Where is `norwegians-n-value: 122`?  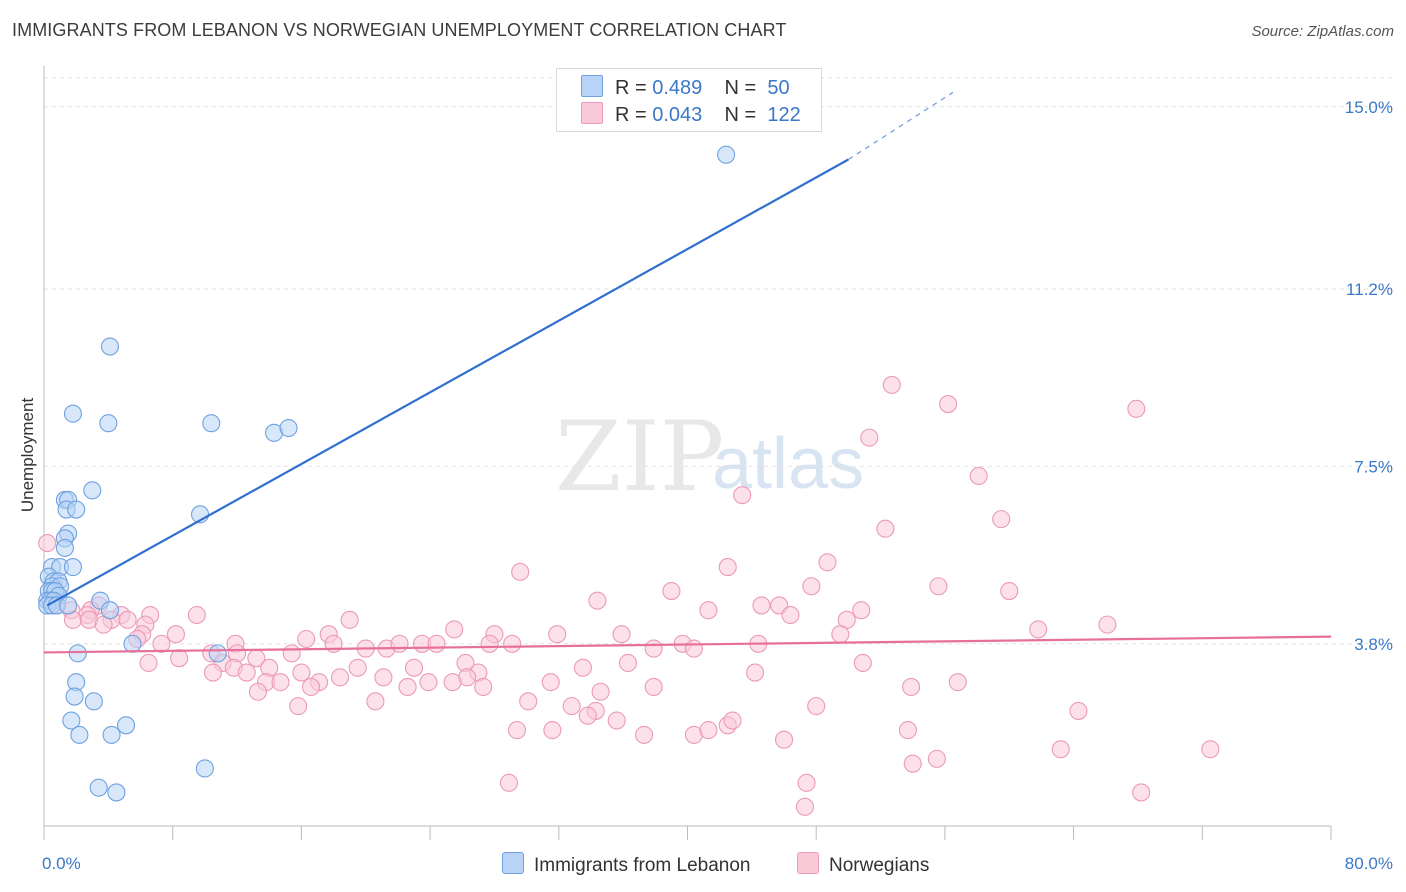
norwegians-n-value: 122 is located at coordinates (784, 115).